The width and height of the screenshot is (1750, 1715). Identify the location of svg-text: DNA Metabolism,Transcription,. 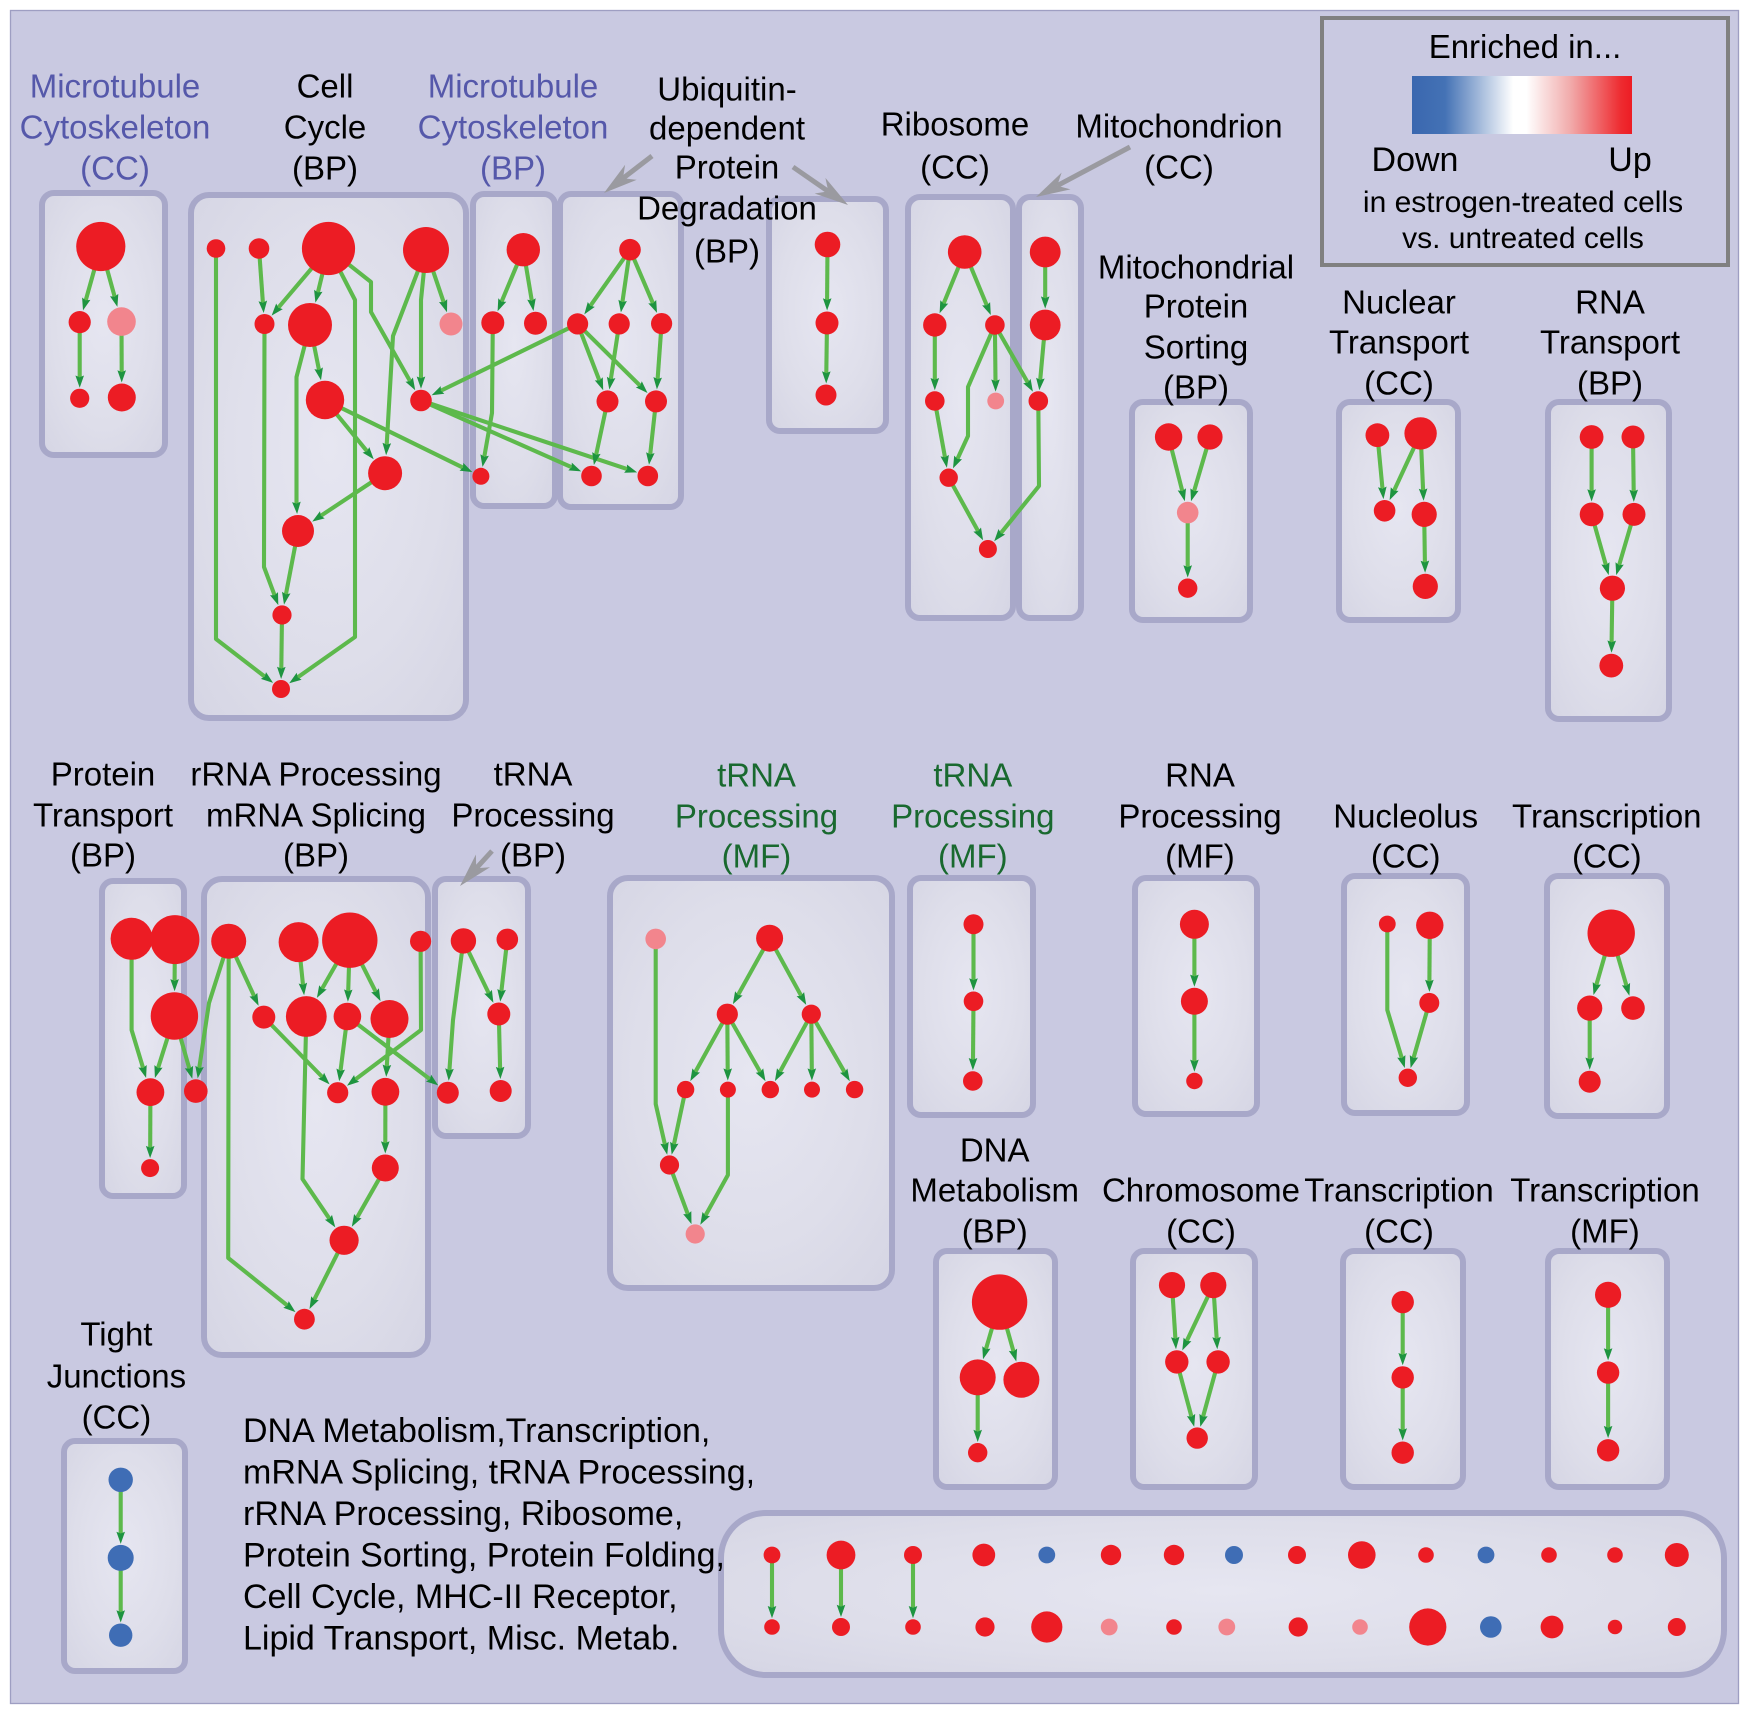
(476, 1431).